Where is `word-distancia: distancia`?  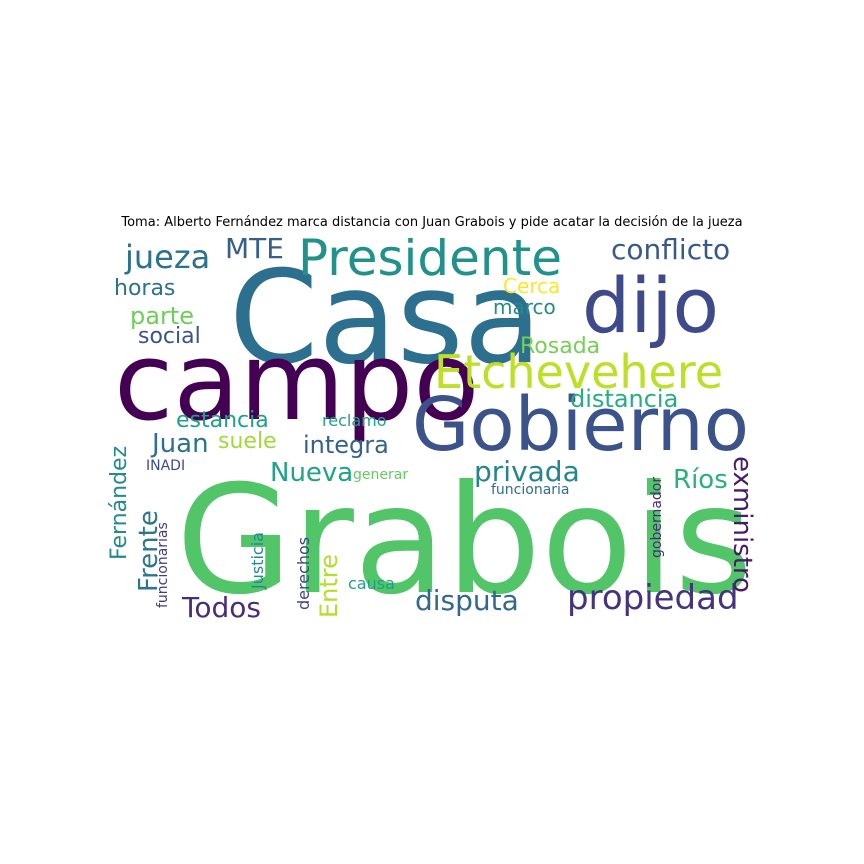
word-distancia: distancia is located at coordinates (624, 399).